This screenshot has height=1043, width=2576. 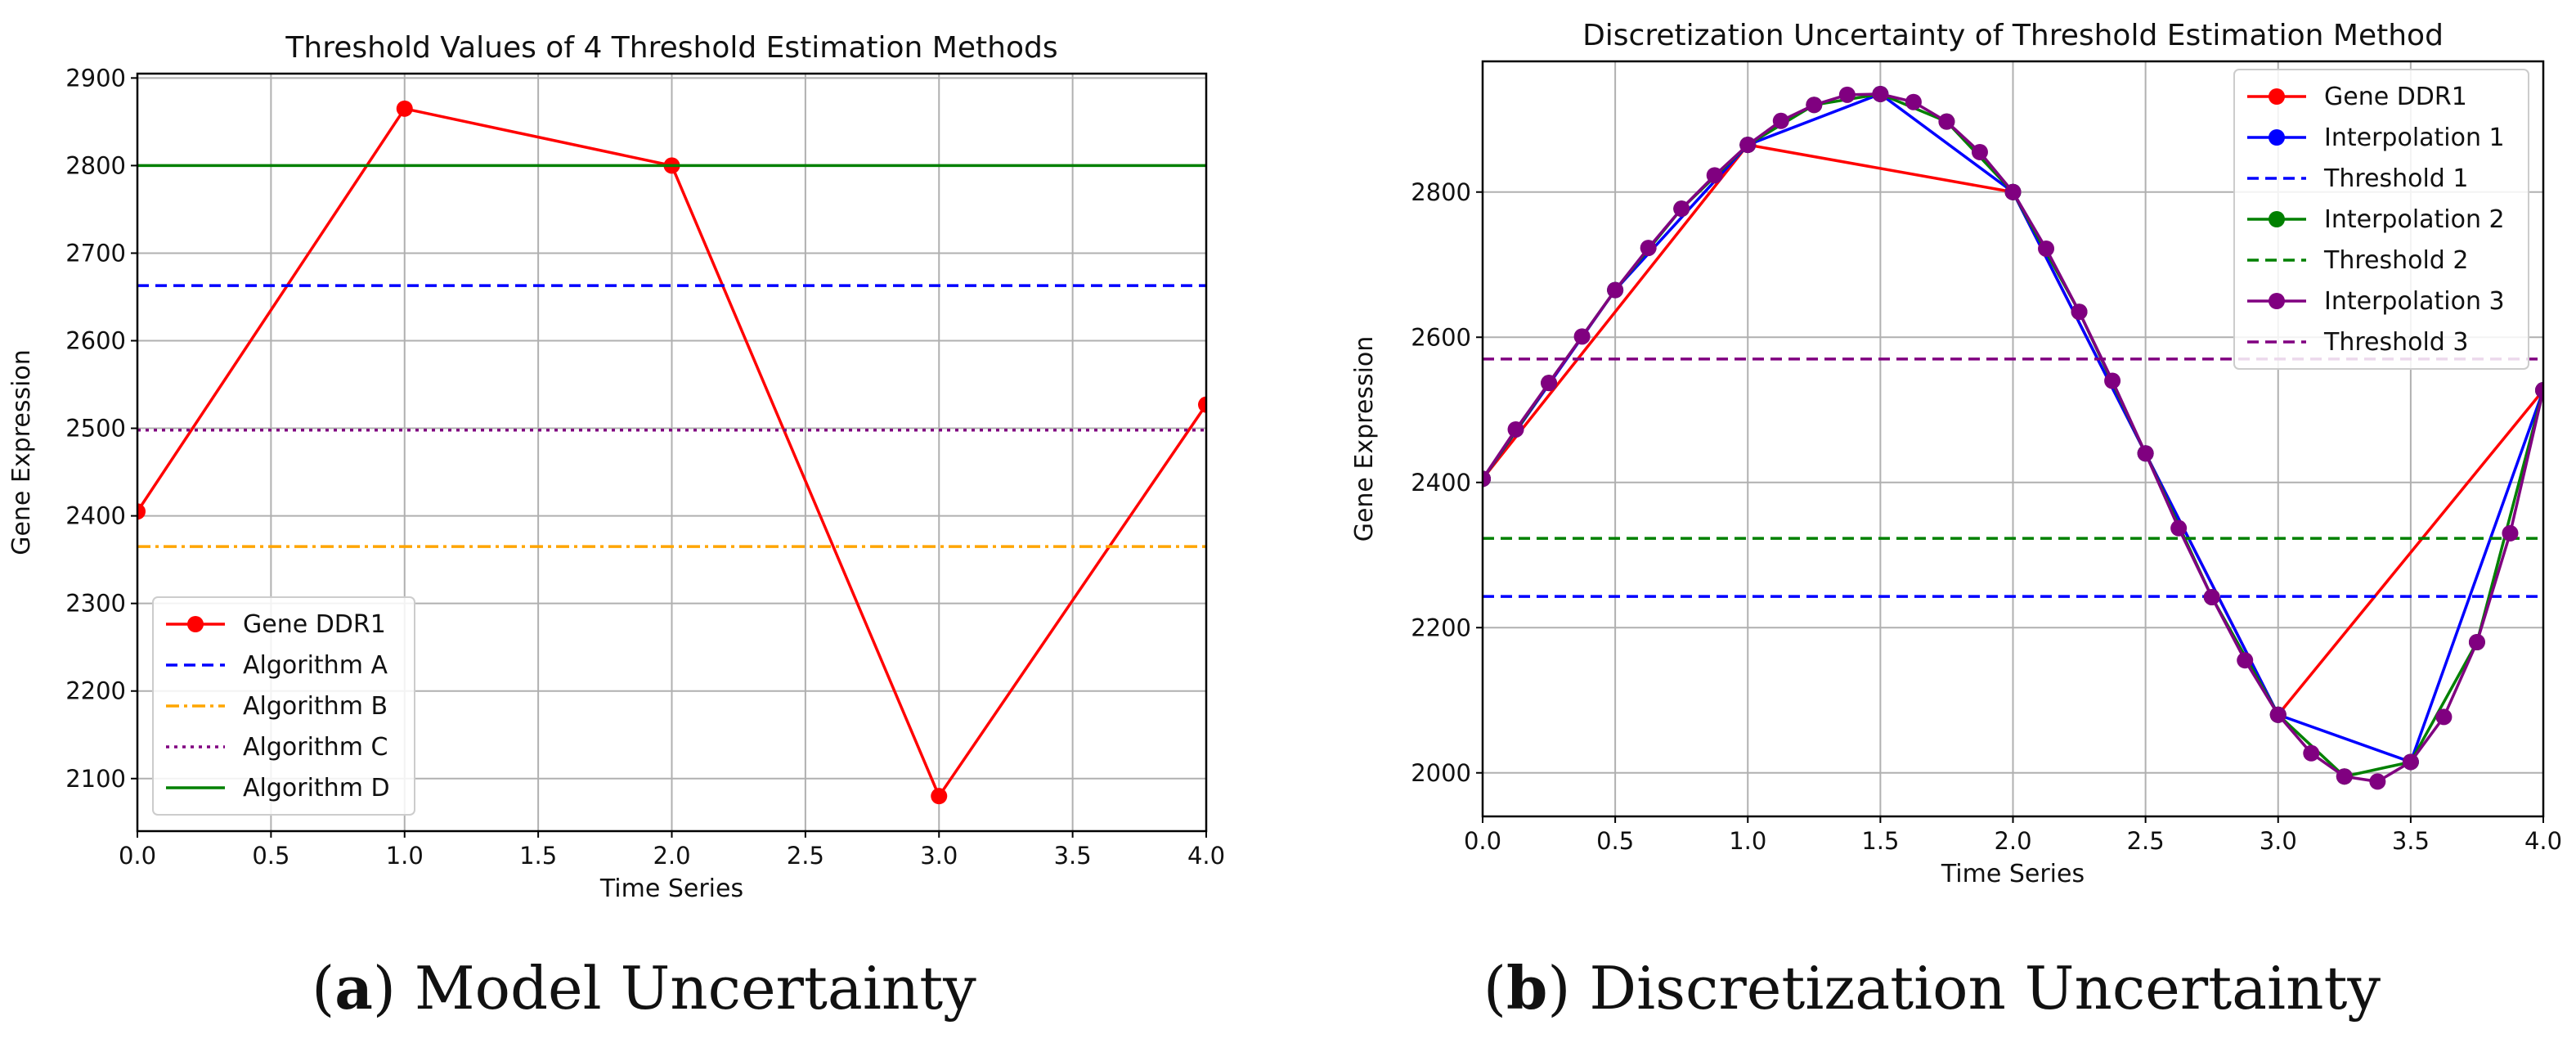 I want to click on legend-label-interpolation-1: Interpolation 1, so click(x=2414, y=138).